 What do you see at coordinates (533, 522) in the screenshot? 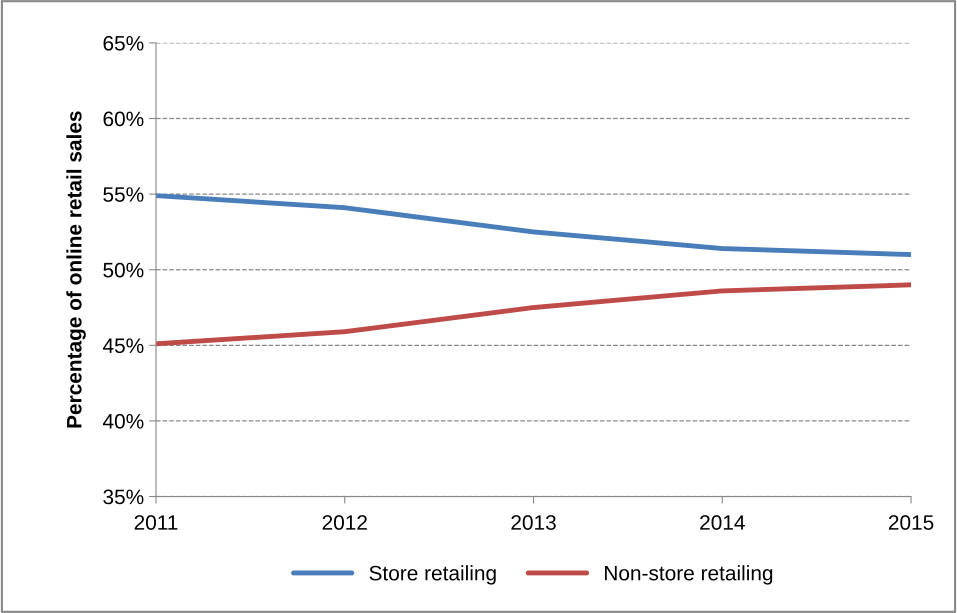
I see `x-tick-label: 2013` at bounding box center [533, 522].